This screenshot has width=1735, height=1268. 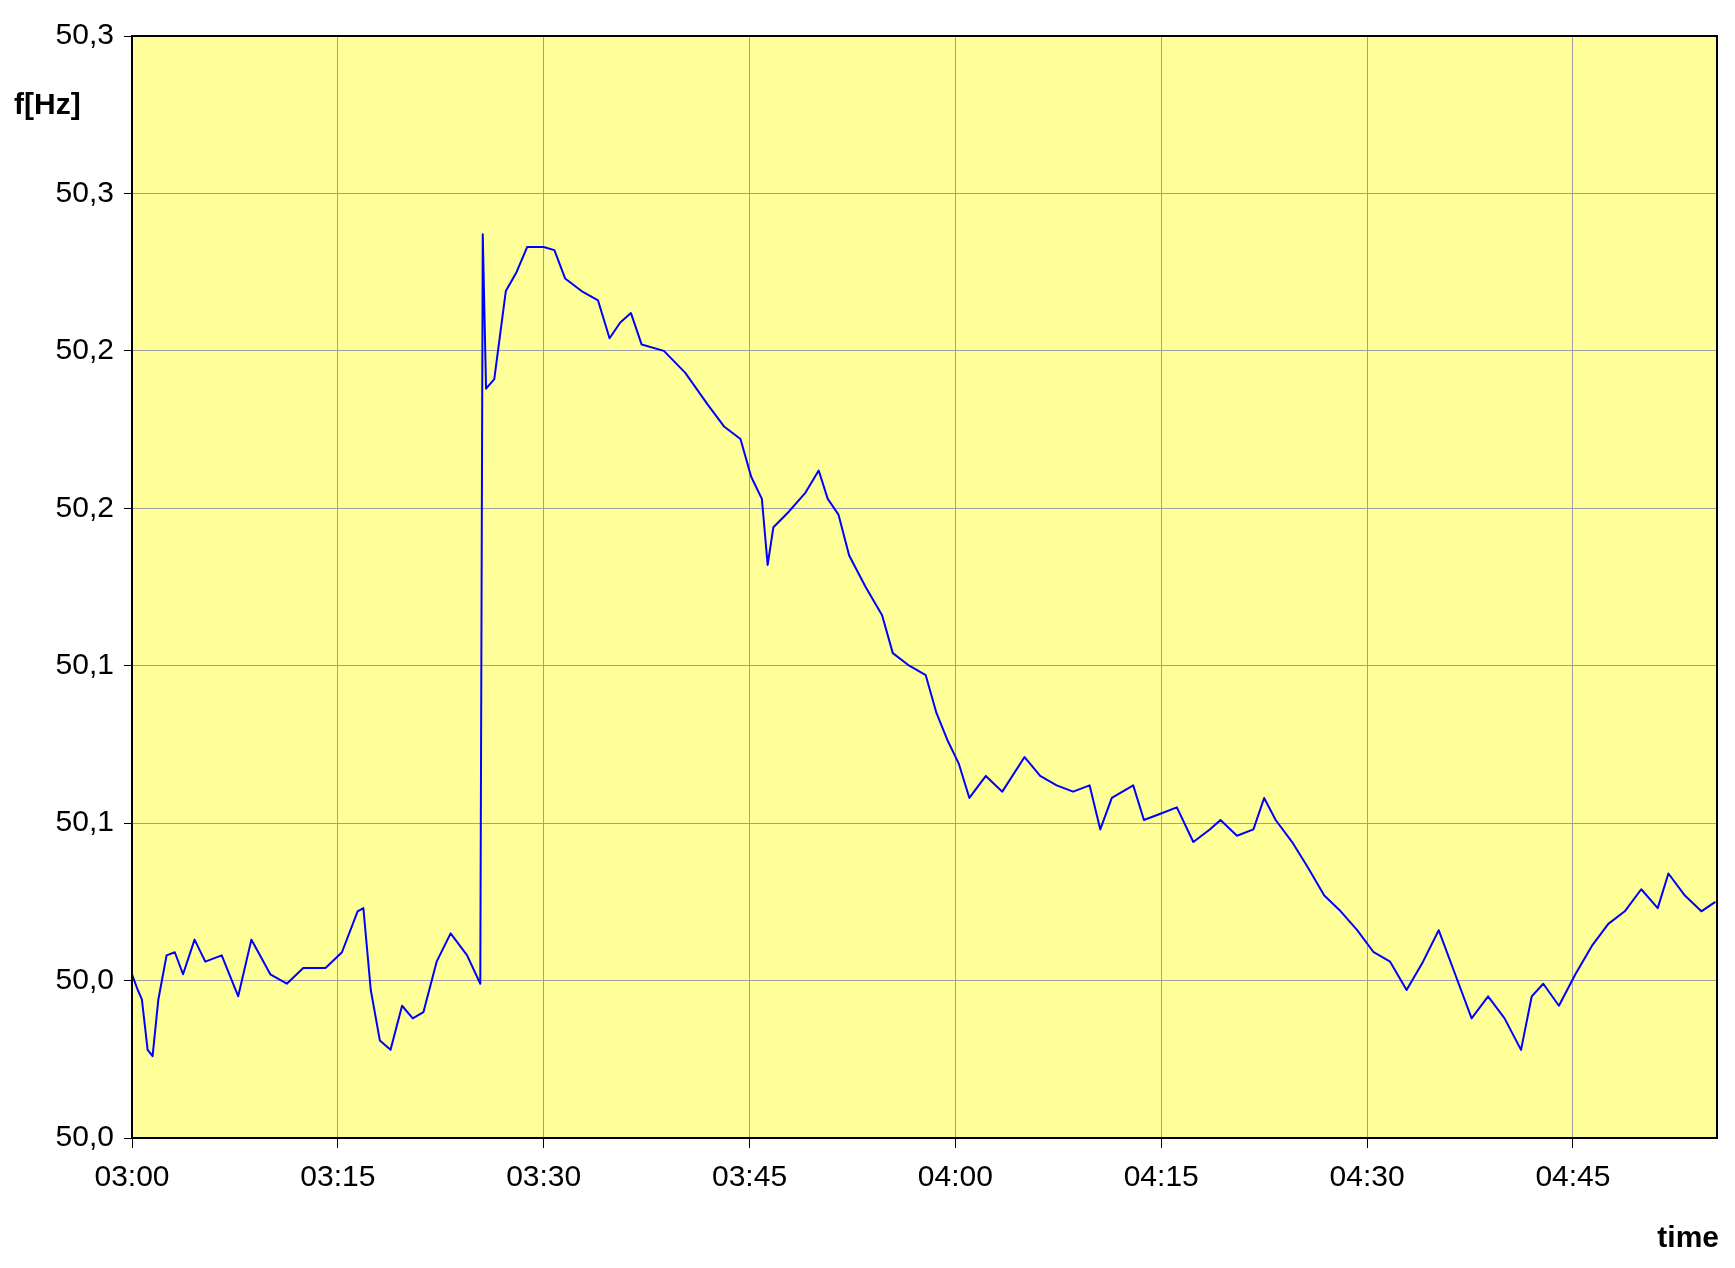 I want to click on x-tick-label: 04:30, so click(x=1367, y=1176).